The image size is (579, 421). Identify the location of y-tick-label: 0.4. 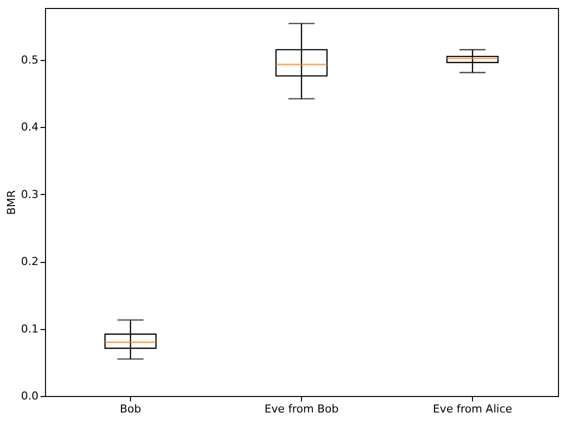
(29, 127).